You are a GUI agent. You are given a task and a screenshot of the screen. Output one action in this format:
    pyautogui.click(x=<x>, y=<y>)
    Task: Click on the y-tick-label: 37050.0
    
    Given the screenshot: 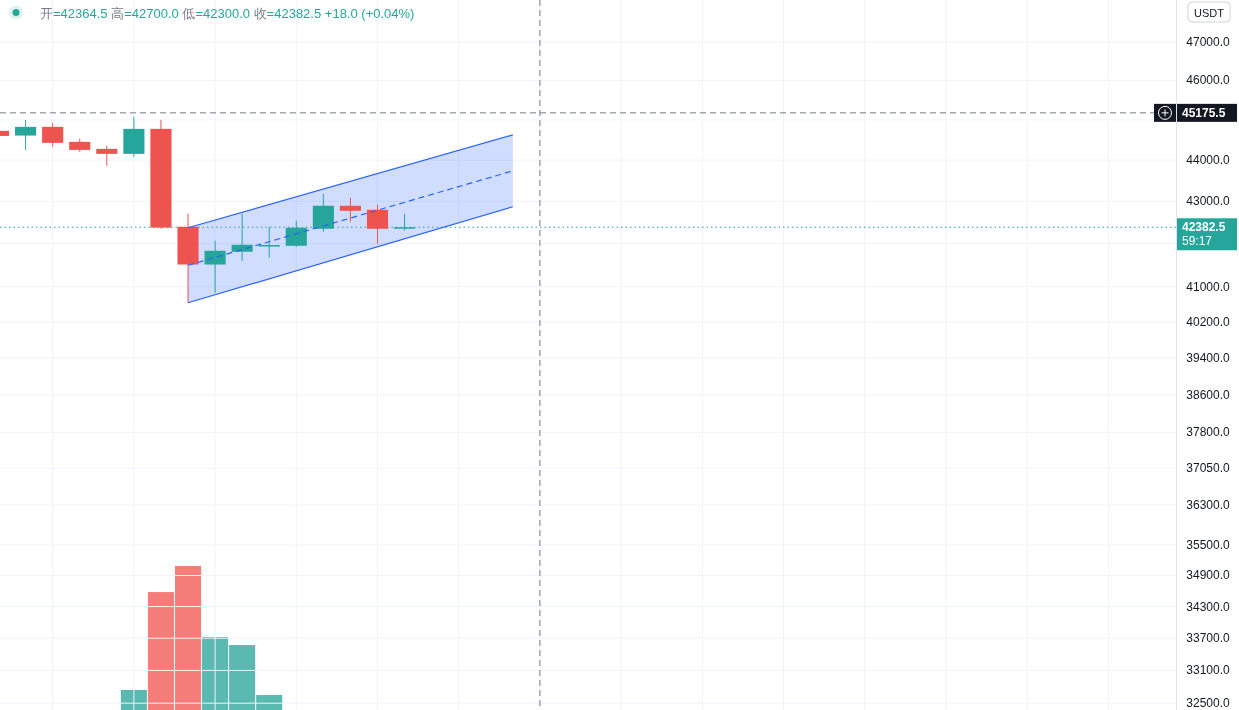 What is the action you would take?
    pyautogui.click(x=1208, y=468)
    